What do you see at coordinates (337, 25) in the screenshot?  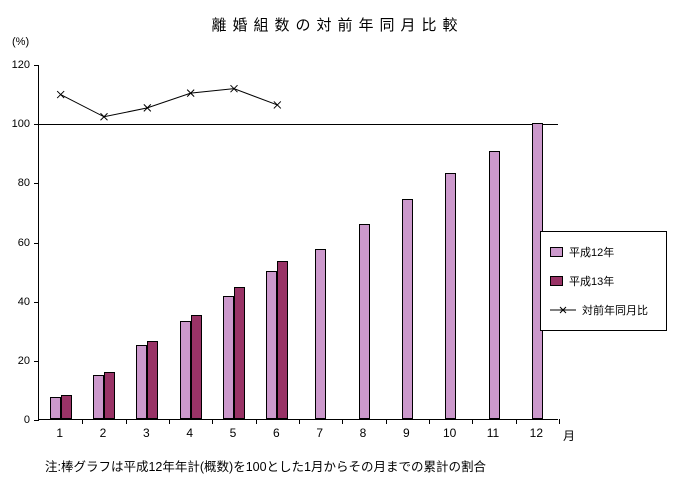 I see `chart-title: 離婚組数の対前年同月比較` at bounding box center [337, 25].